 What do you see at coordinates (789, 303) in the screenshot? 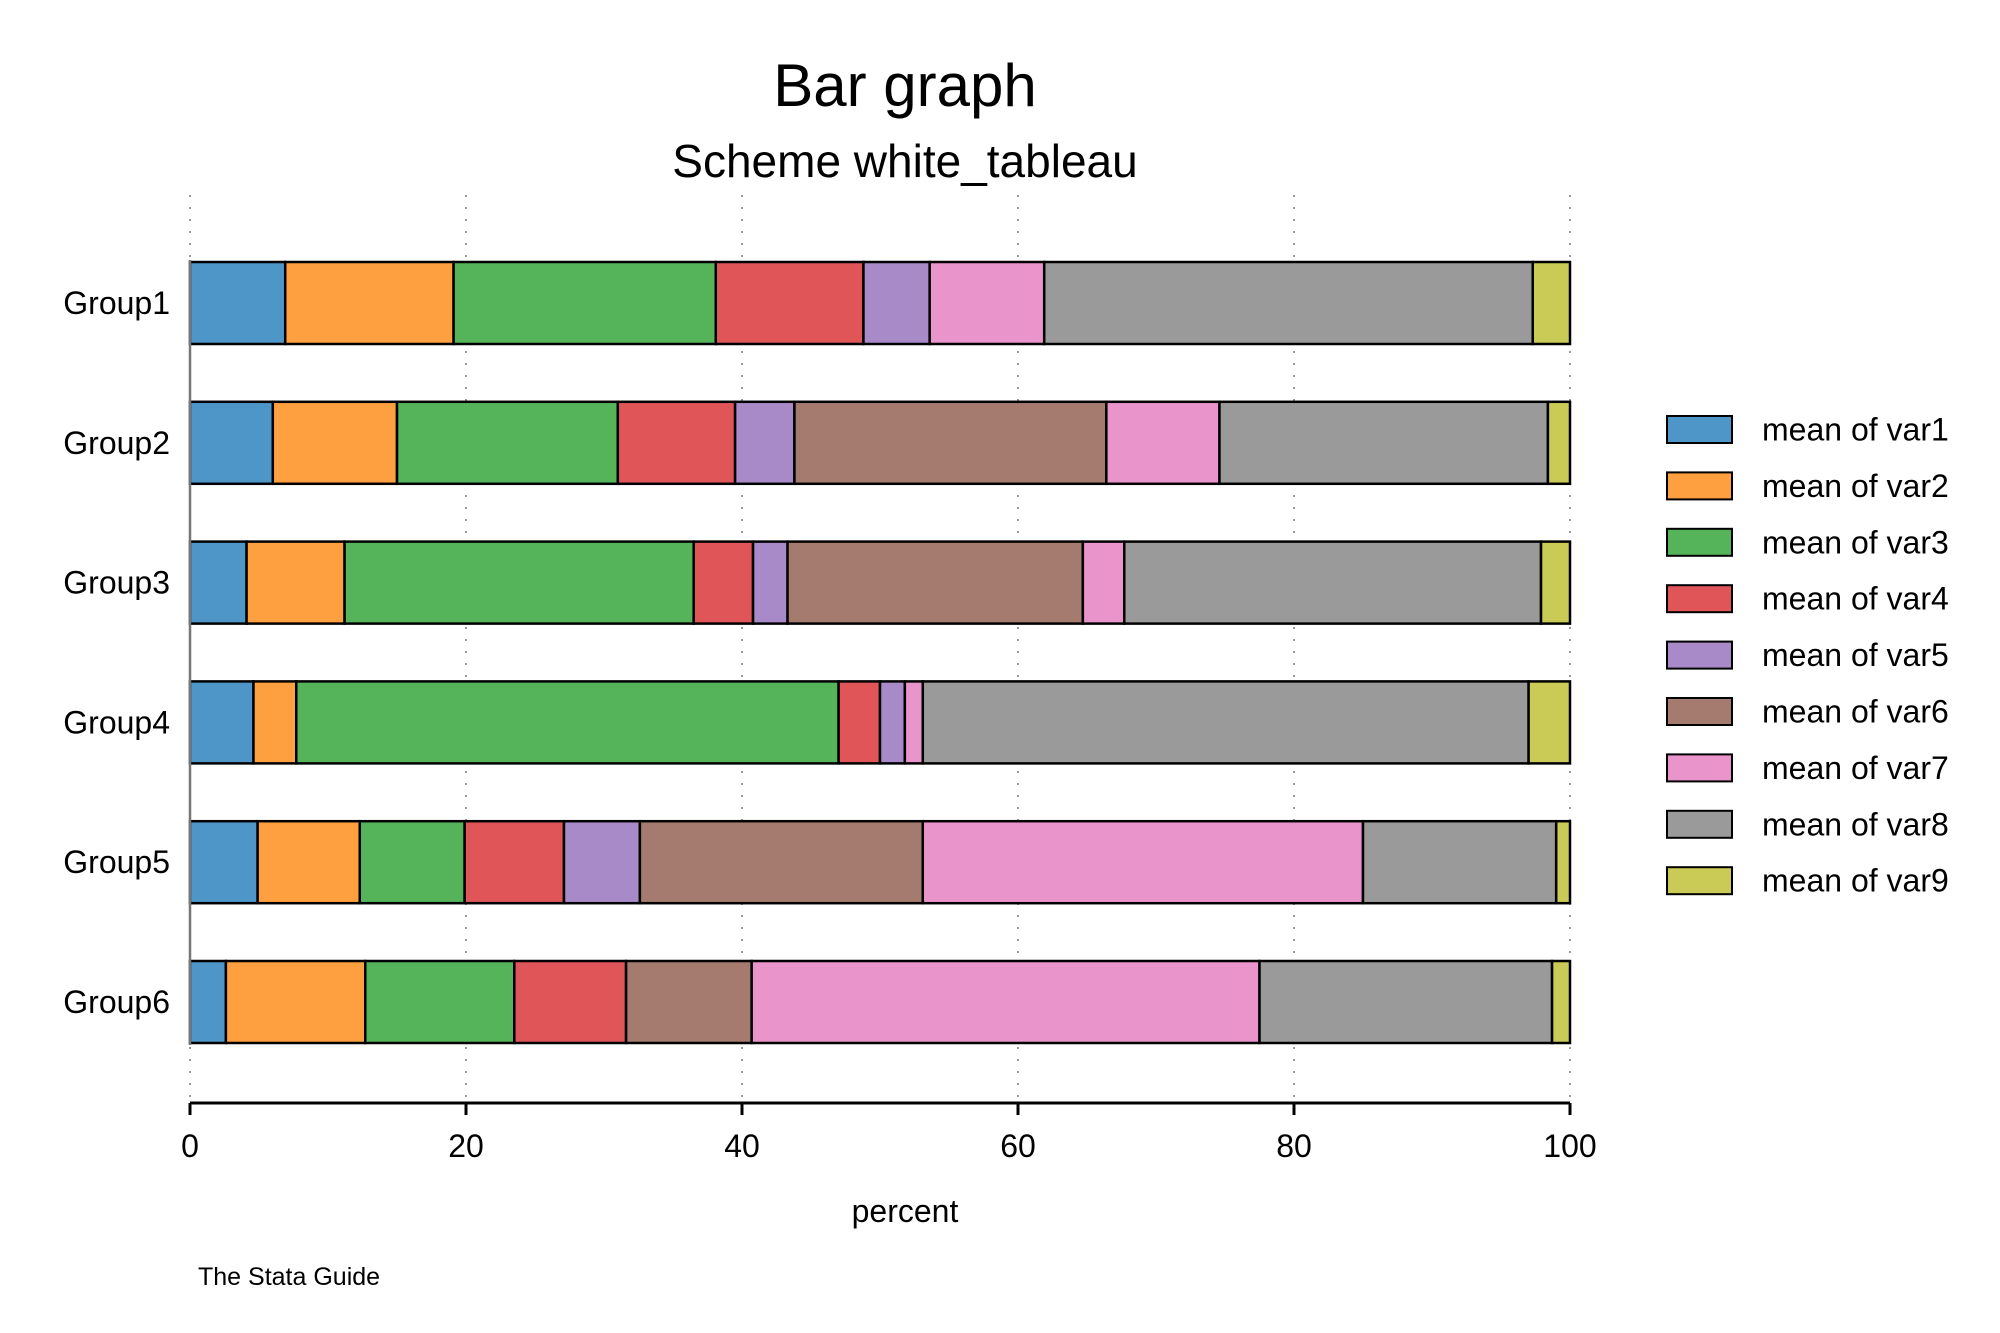
I see `bar-group1-var4` at bounding box center [789, 303].